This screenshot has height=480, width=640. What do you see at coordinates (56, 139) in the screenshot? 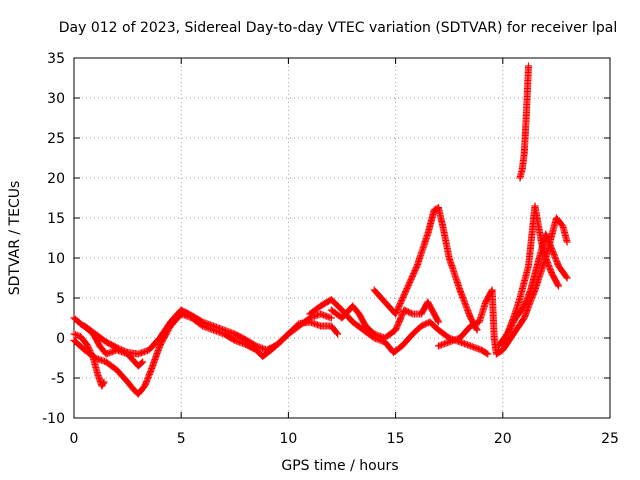
I see `y-tick-label: 25` at bounding box center [56, 139].